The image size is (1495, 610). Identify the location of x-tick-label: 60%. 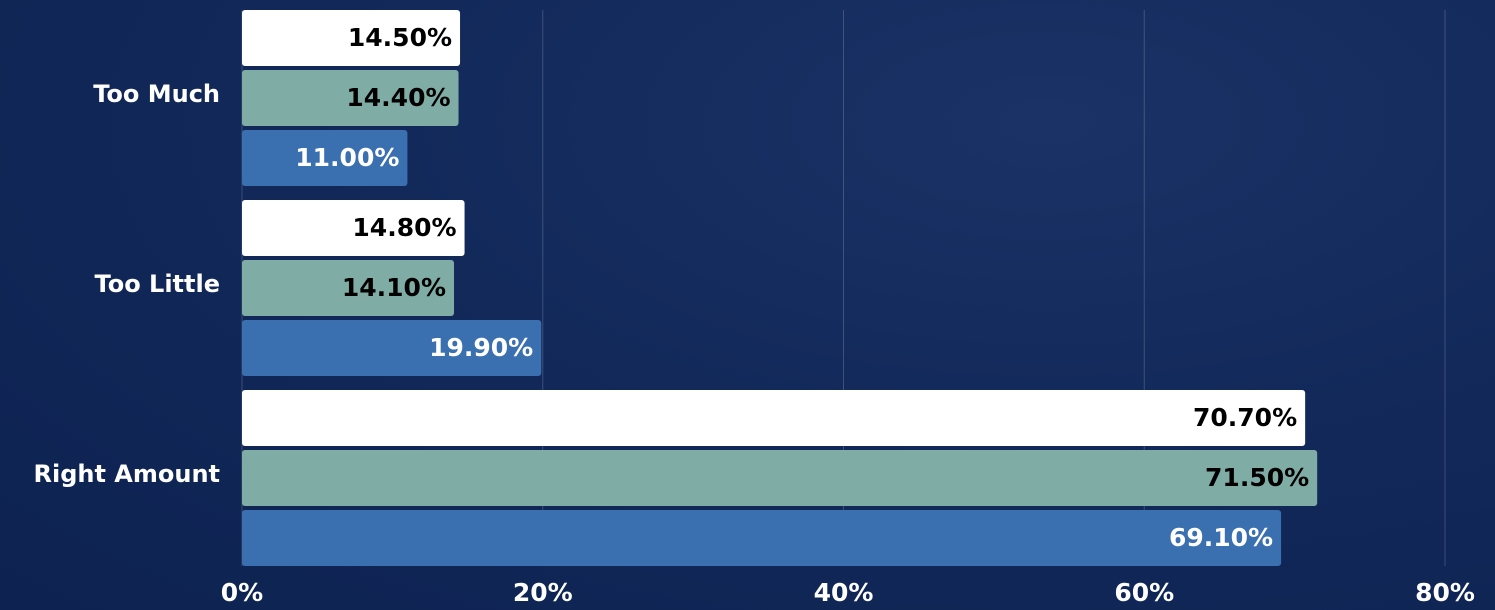
(1144, 592).